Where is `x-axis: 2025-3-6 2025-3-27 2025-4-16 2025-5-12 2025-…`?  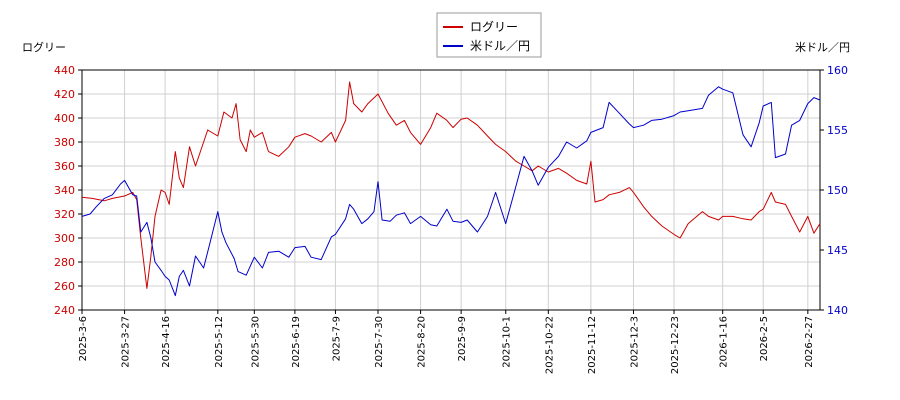
x-axis: 2025-3-6 2025-3-27 2025-4-16 2025-5-12 2025-… is located at coordinates (446, 342).